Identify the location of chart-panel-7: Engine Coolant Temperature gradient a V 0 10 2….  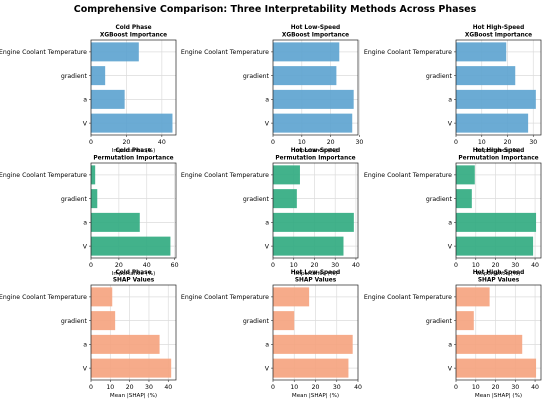
(271, 334).